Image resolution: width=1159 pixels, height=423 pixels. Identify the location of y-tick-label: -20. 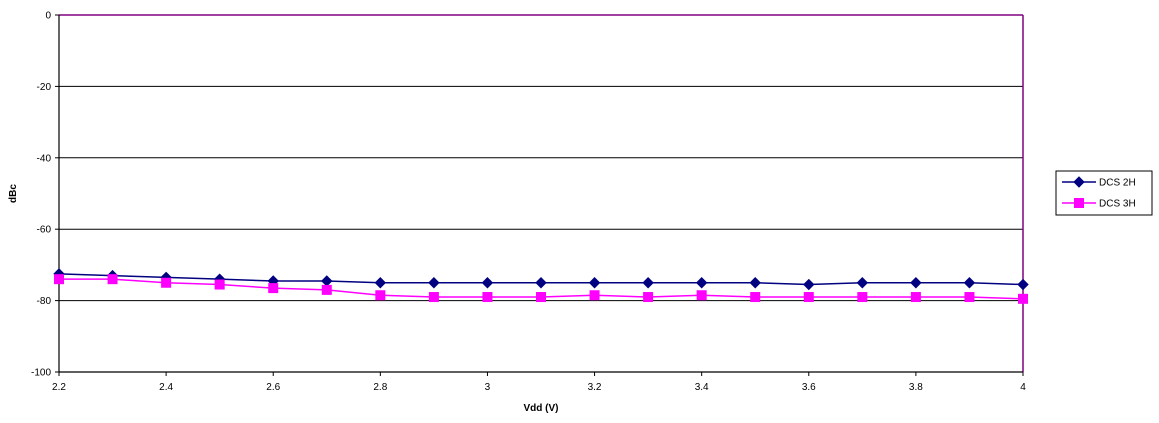
(44, 87).